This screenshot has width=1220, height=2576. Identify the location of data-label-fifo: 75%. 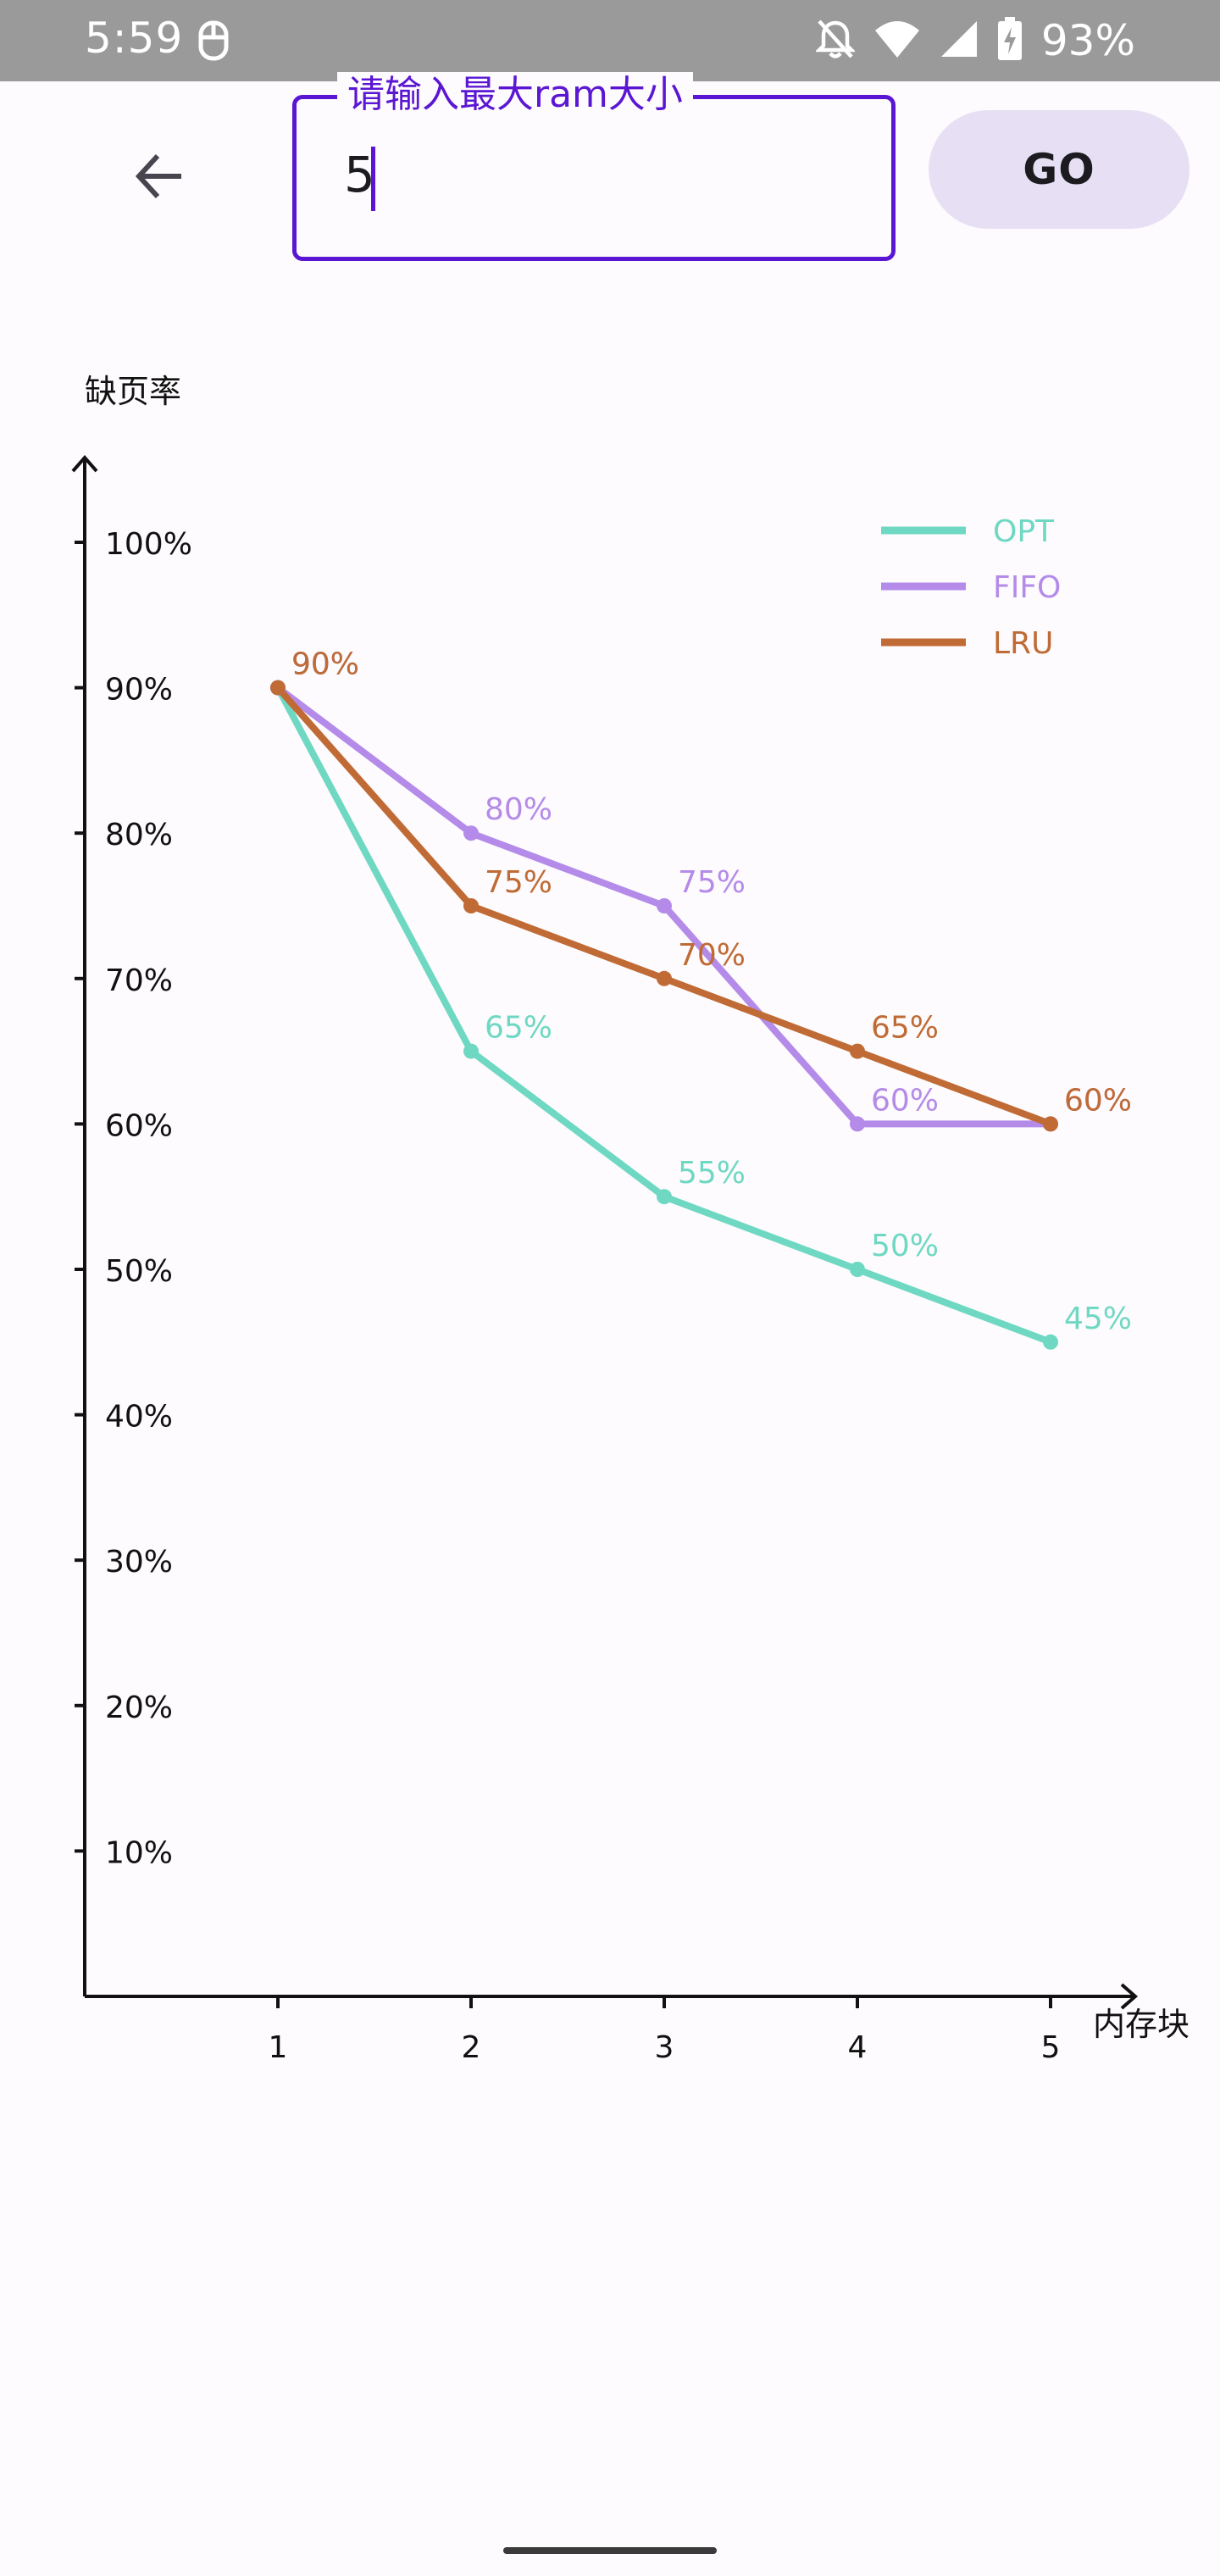
(712, 882).